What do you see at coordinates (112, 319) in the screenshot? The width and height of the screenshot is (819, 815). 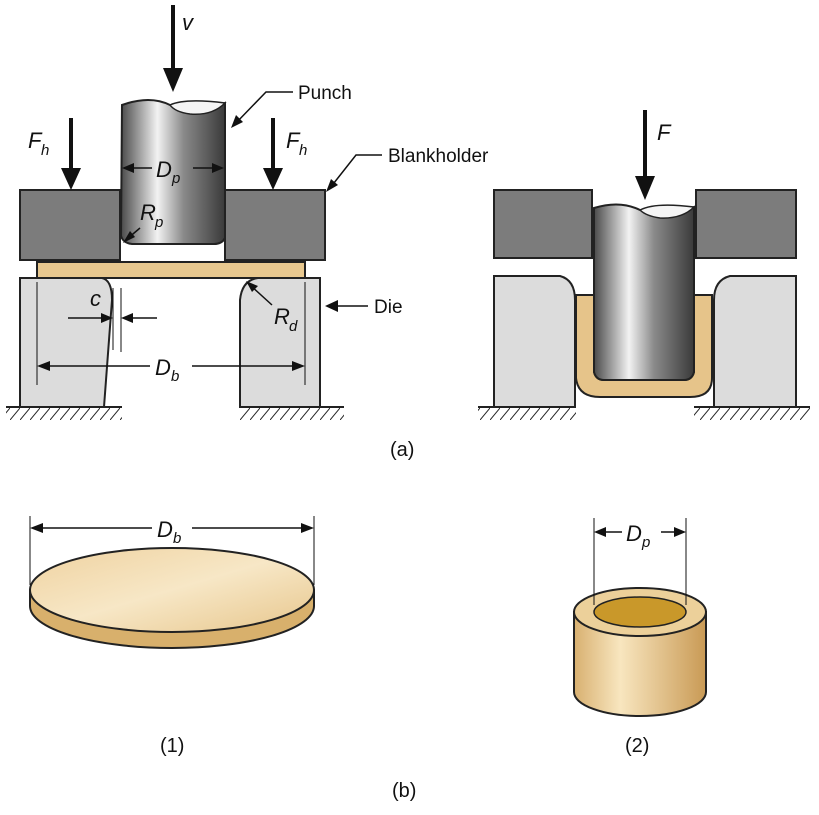 I see `clearance-dimension: c` at bounding box center [112, 319].